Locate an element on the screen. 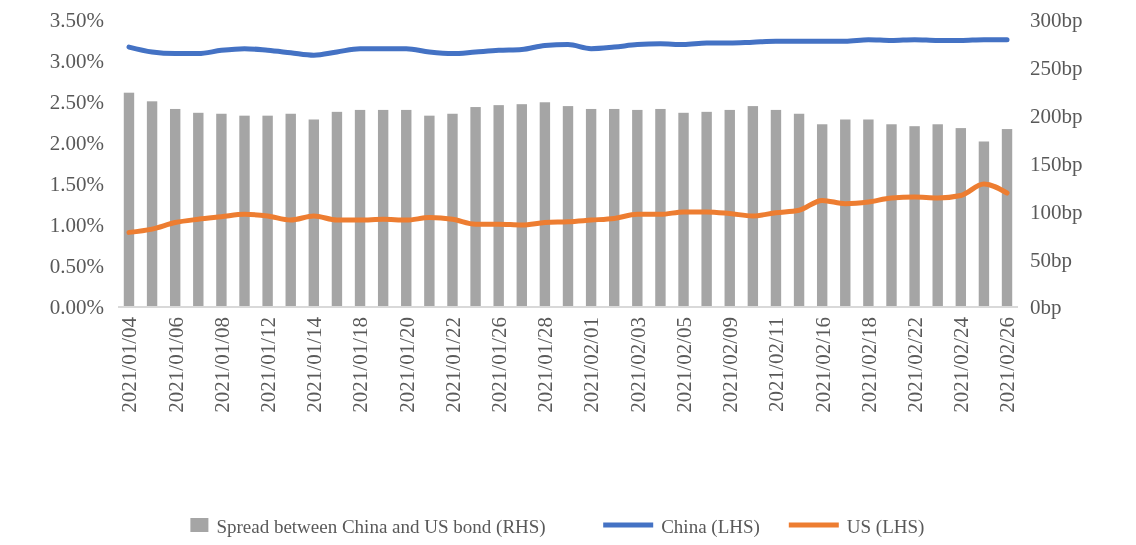 This screenshot has height=545, width=1136. x-tick-label: 2021/02/16 is located at coordinates (822, 365).